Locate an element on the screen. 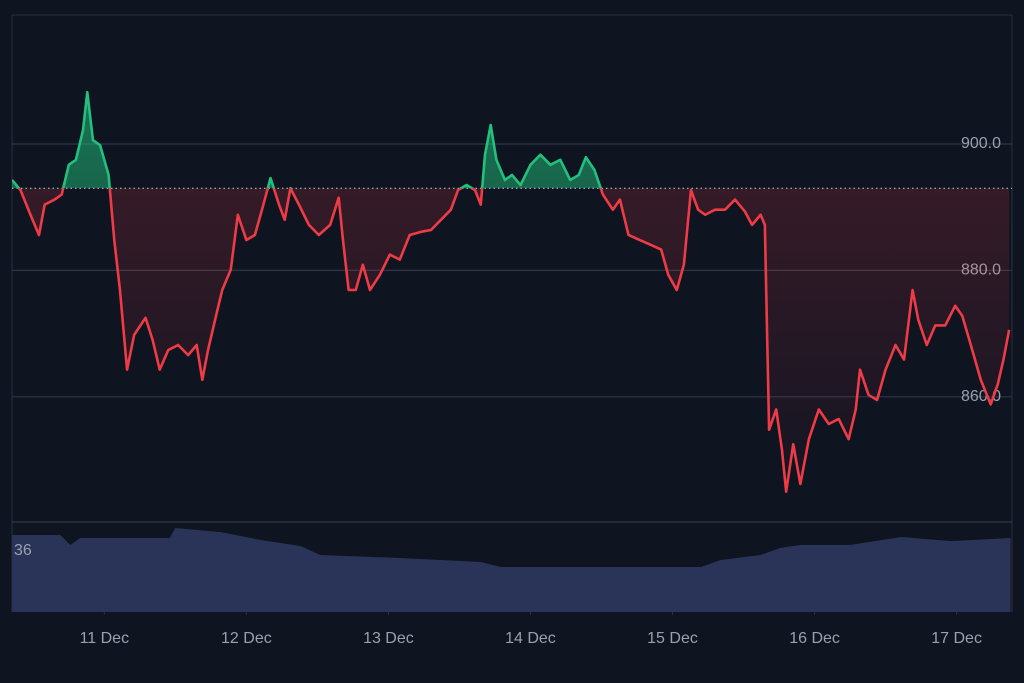 This screenshot has width=1024, height=683. x-tick-label: 13 Dec is located at coordinates (388, 638).